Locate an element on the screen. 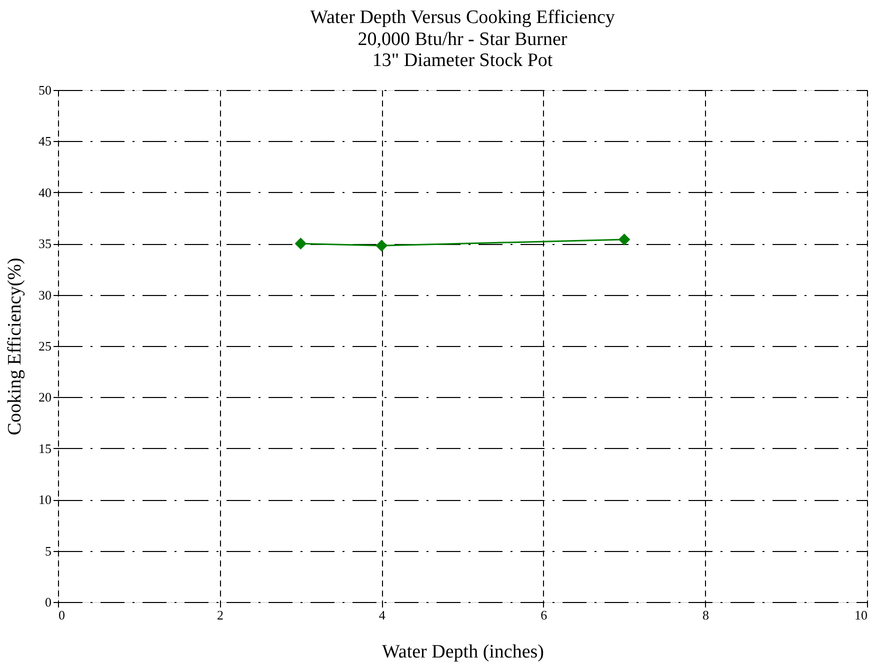 Image resolution: width=888 pixels, height=666 pixels. y-tick-label: 40 is located at coordinates (45, 192).